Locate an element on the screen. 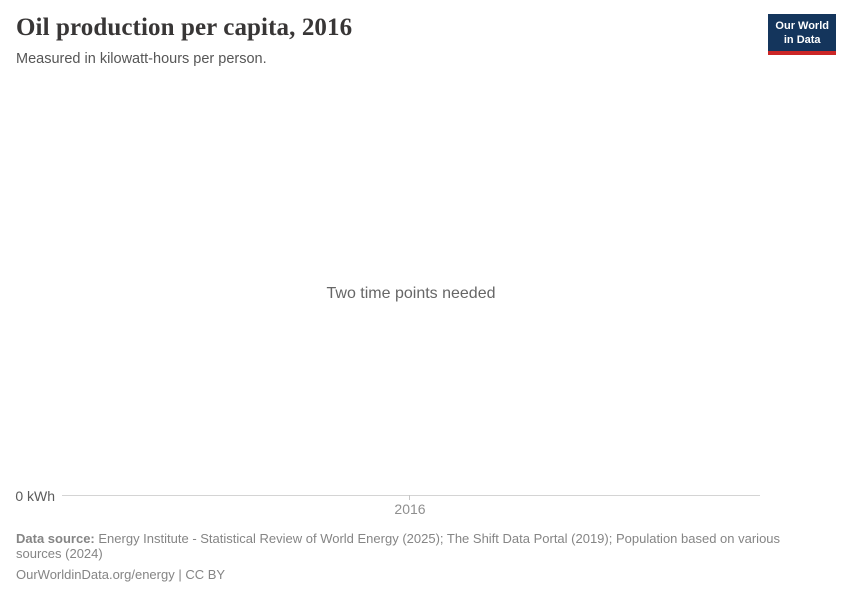 The height and width of the screenshot is (600, 850). chart-subtitle: Measured in kilowatt-hours per person. is located at coordinates (141, 59).